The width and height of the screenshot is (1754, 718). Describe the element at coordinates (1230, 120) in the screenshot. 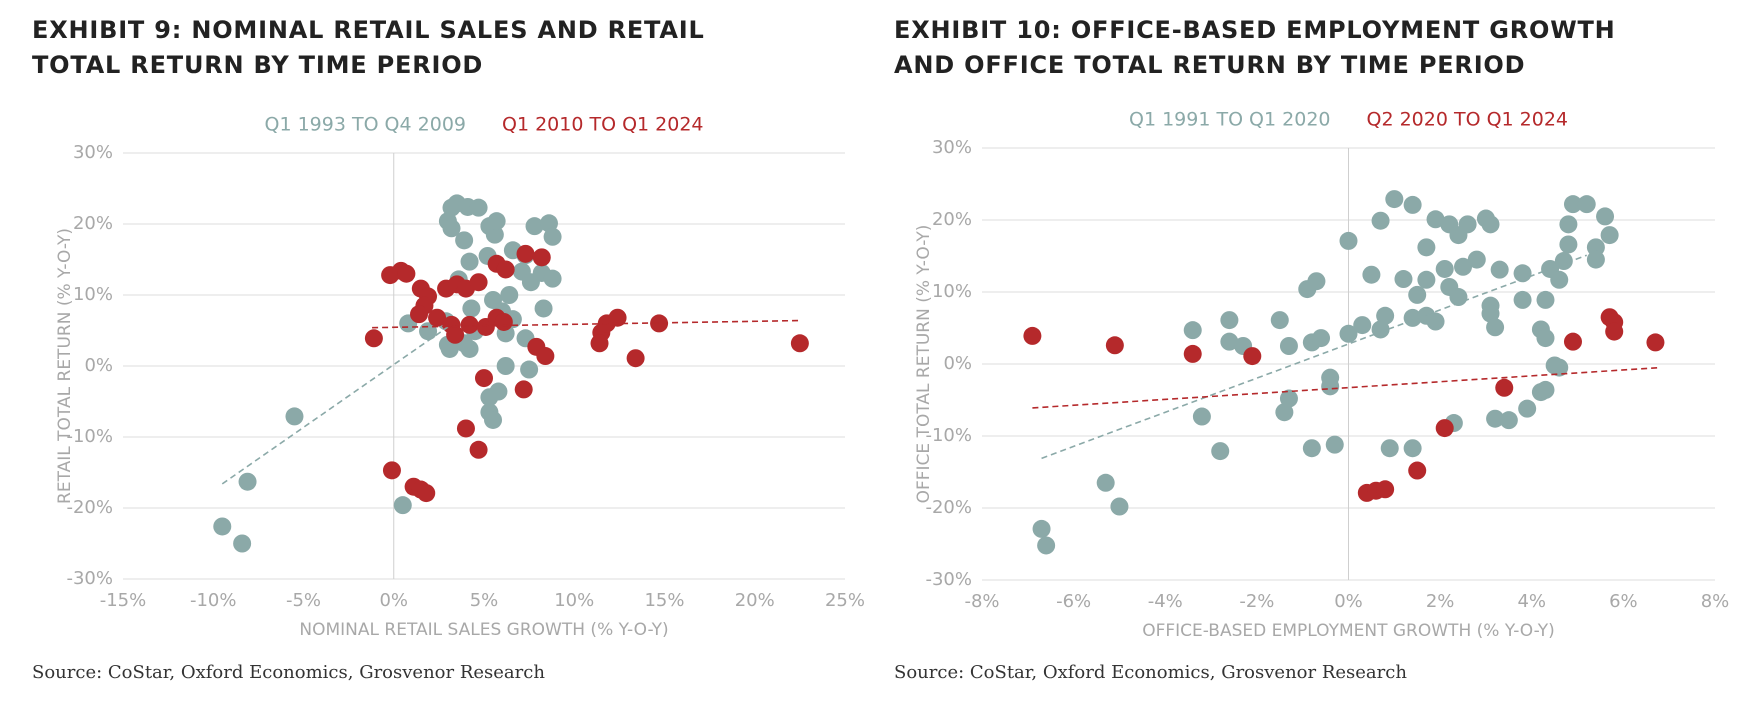

I see `legend-entry: Q1 1991 TO Q1 2020` at that location.